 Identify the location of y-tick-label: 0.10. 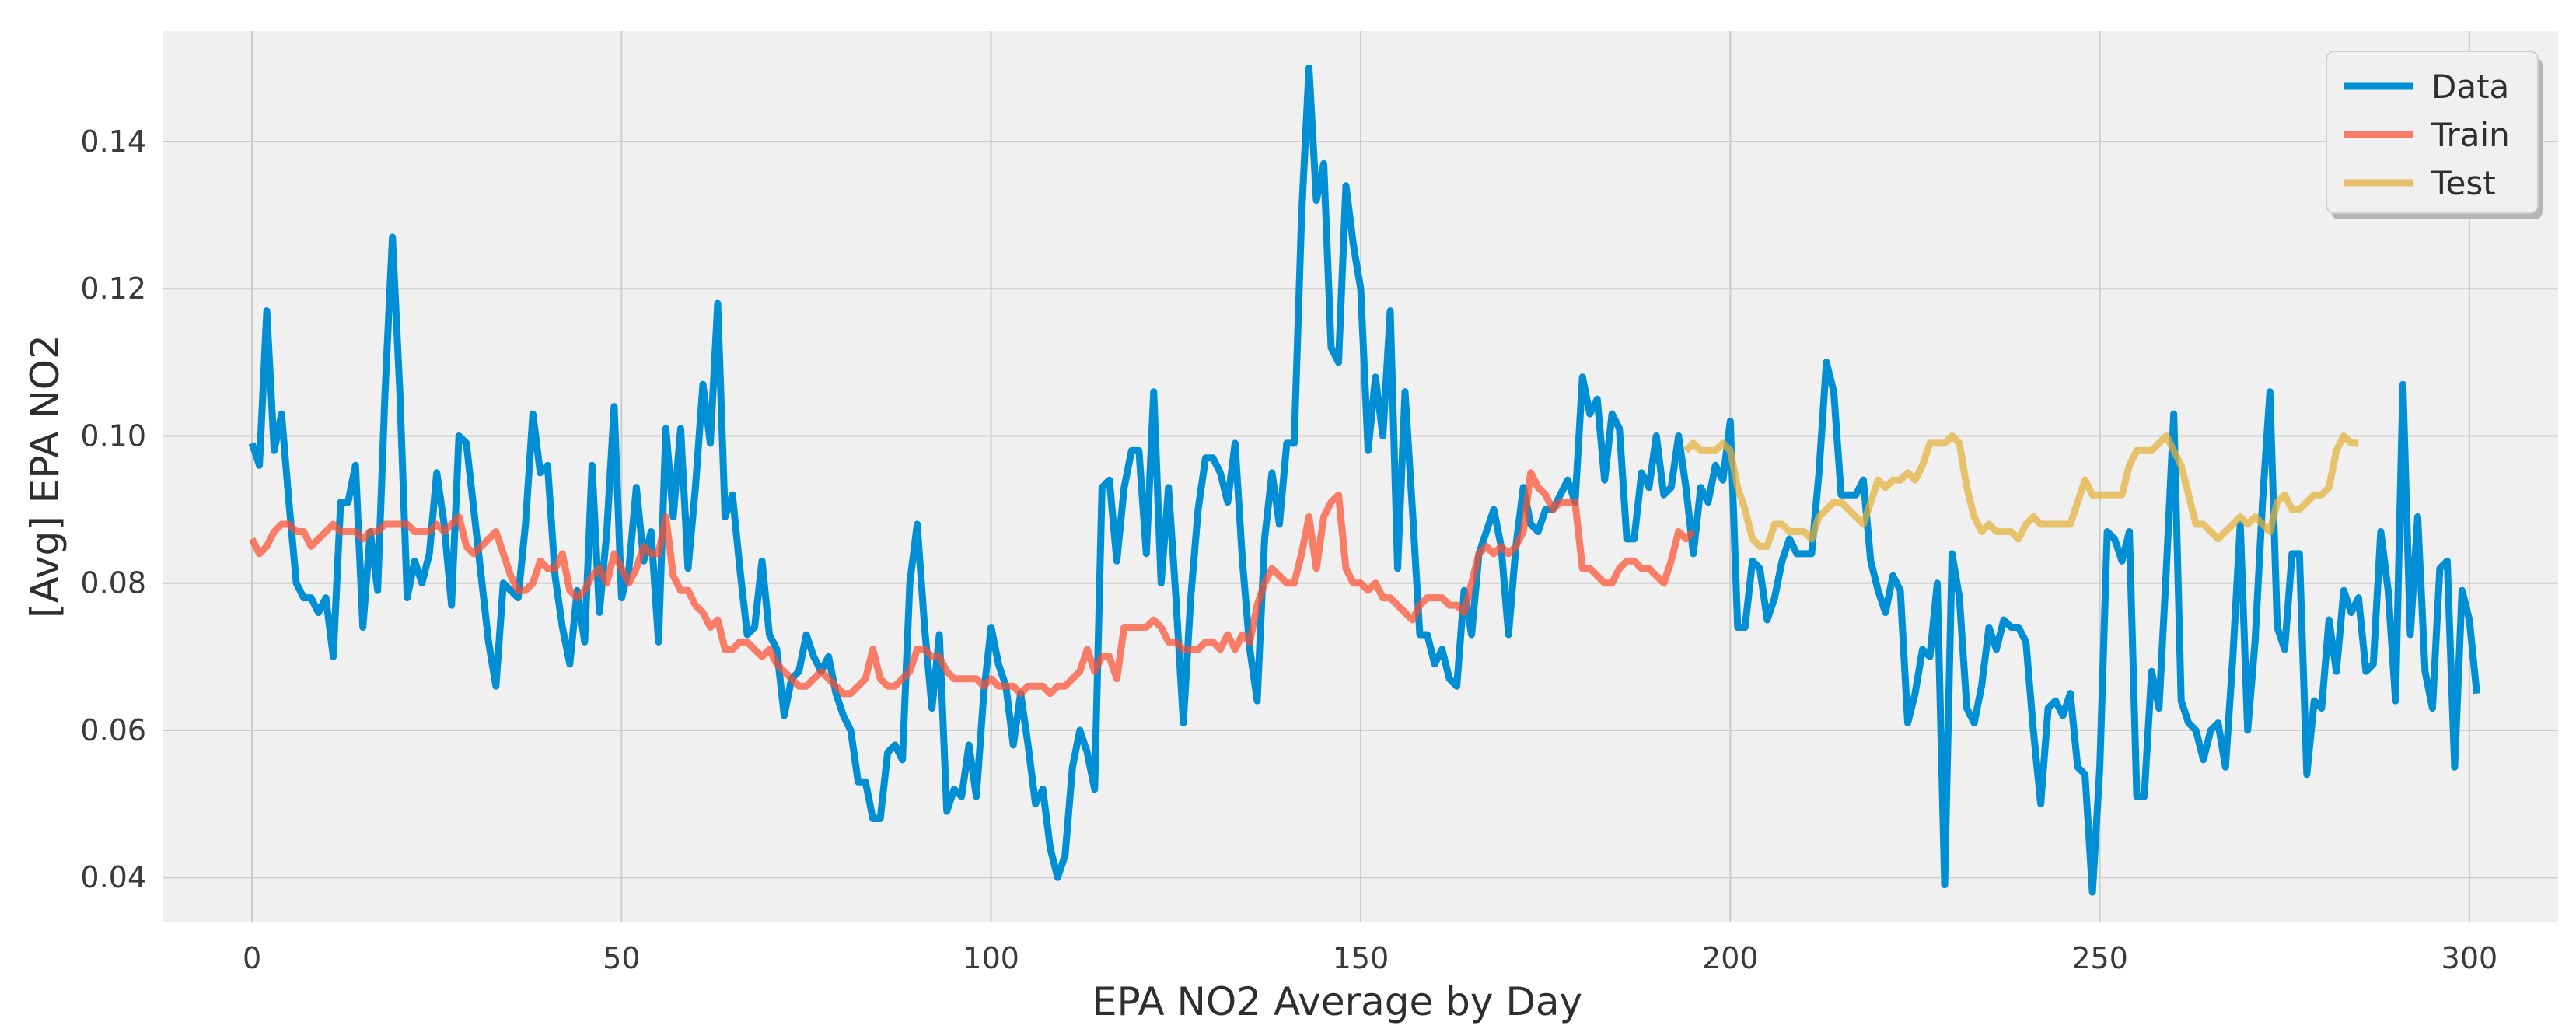
(113, 435).